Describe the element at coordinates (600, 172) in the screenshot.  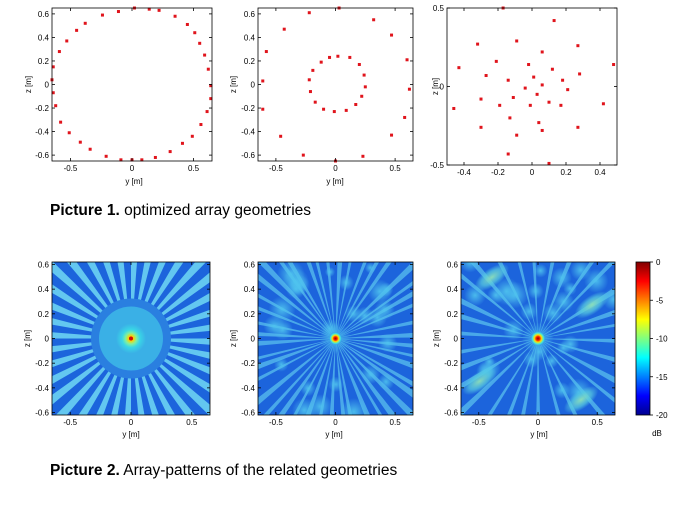
I see `x-tick-label: 0.4` at that location.